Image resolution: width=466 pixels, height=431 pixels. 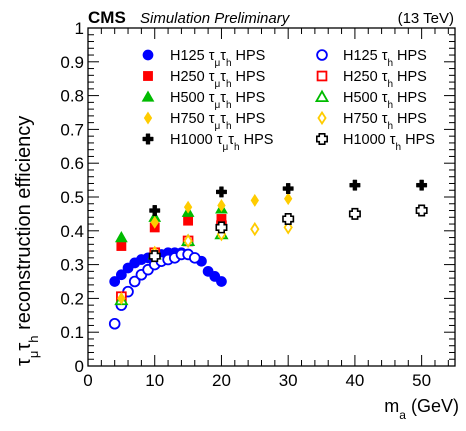 I want to click on legend-label: H125 τμτh HPS, so click(x=217, y=58).